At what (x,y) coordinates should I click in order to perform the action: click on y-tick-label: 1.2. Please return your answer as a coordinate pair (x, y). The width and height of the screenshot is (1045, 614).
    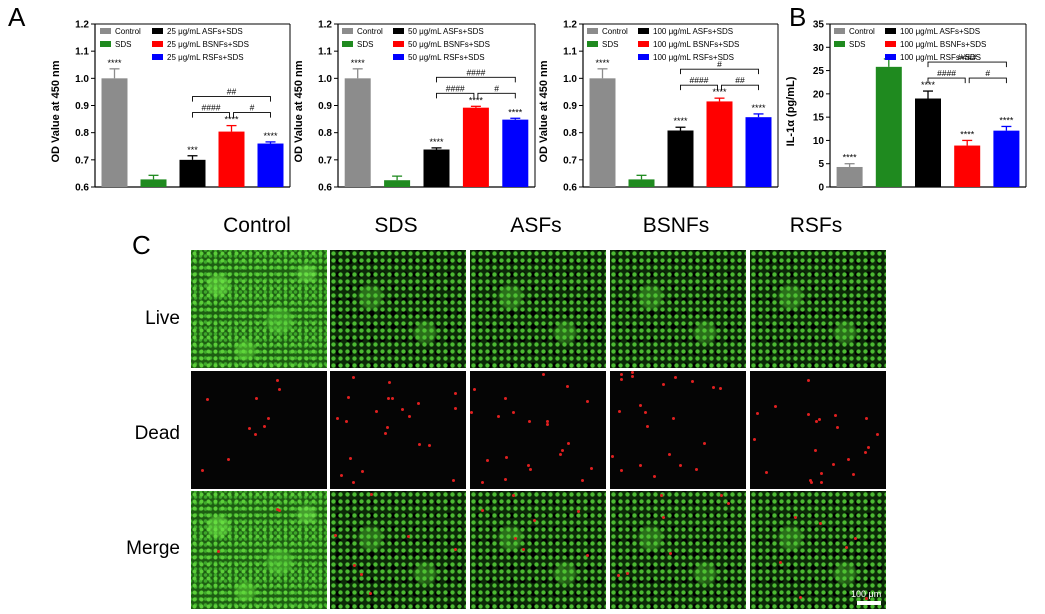
    Looking at the image, I should click on (82, 25).